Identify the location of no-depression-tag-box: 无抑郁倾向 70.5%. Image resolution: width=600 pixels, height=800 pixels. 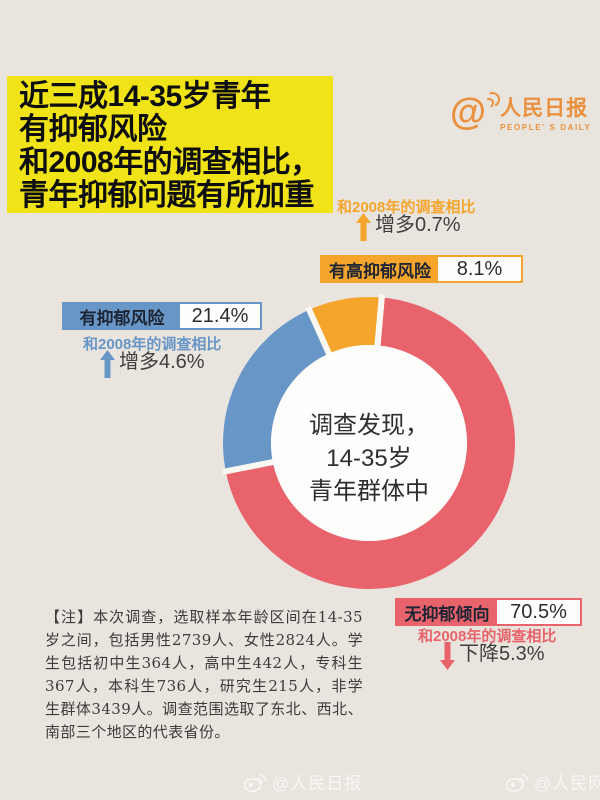
(488, 612).